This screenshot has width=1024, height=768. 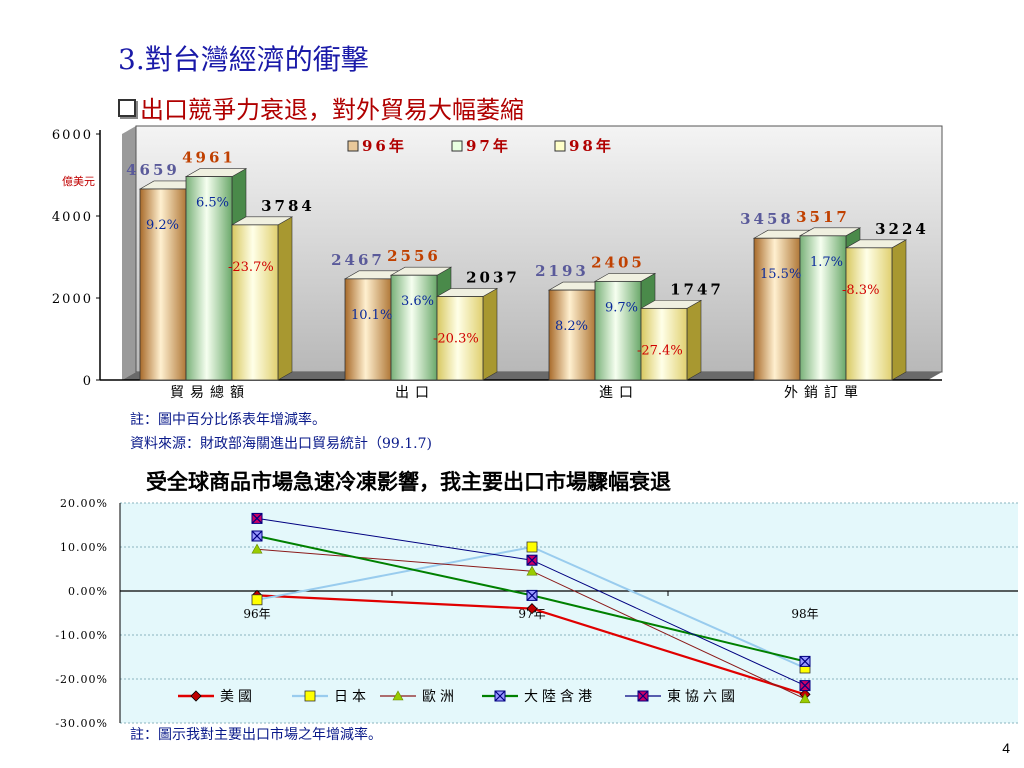 What do you see at coordinates (81, 635) in the screenshot?
I see `y-tick-label: -10.00%` at bounding box center [81, 635].